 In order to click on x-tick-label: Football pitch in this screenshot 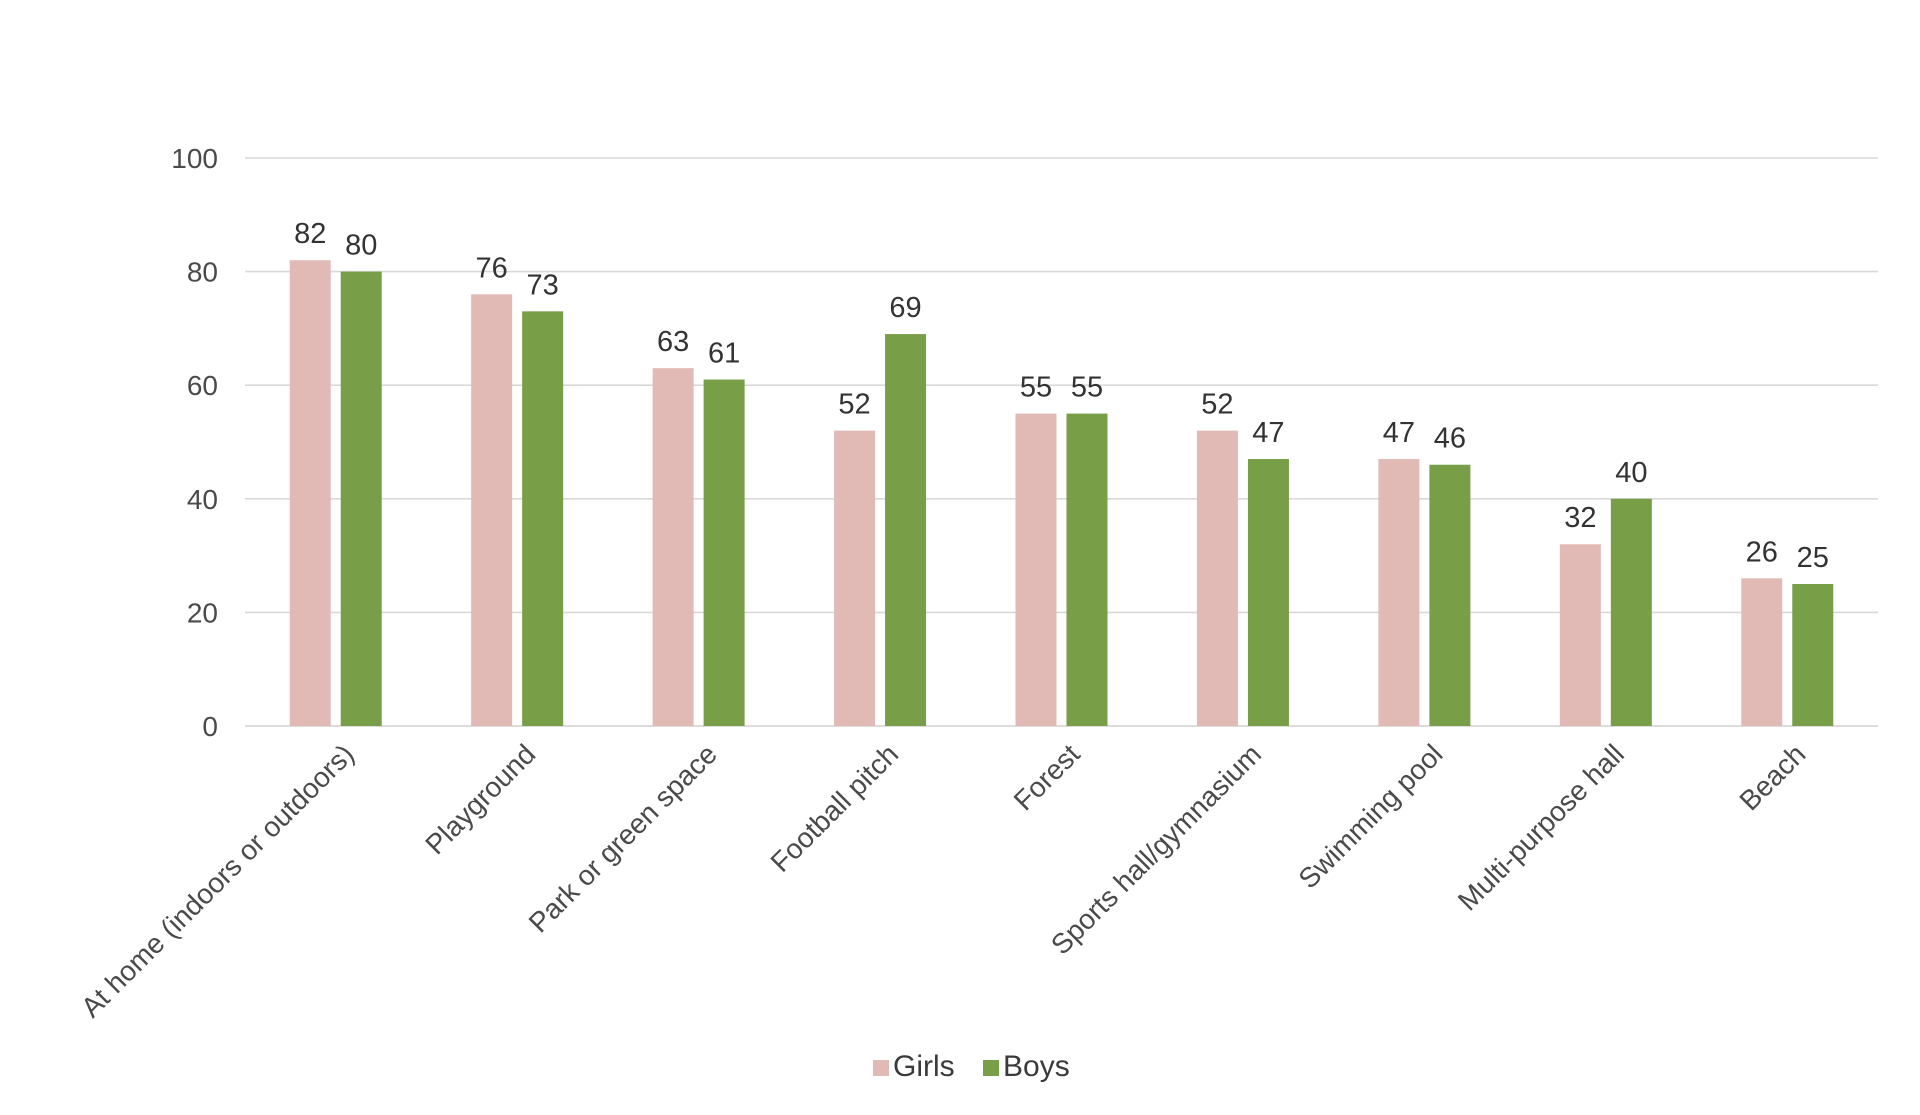, I will do `click(835, 808)`.